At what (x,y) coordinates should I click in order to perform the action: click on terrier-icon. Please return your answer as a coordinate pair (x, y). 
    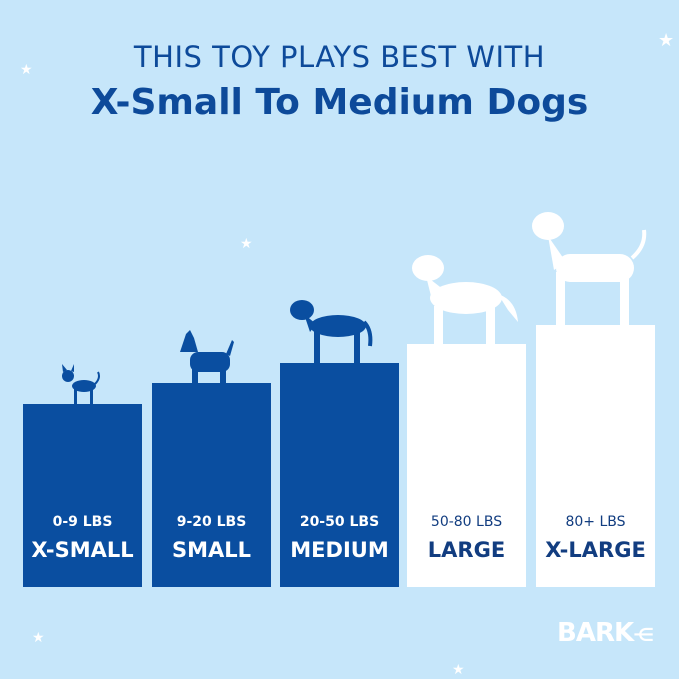
    Looking at the image, I should click on (207, 356).